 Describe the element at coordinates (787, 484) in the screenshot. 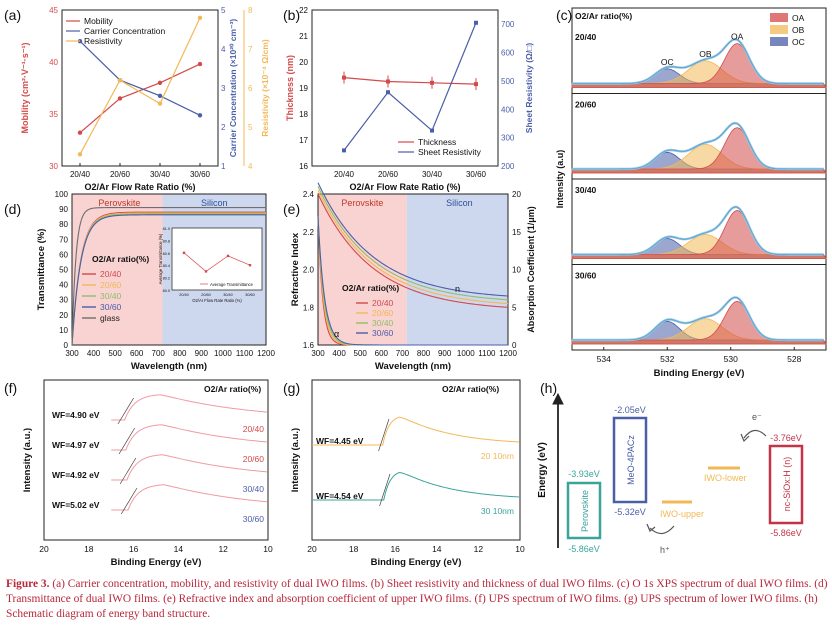

I see `band-label-ncsiox-h: nc-SiOx:H (n)` at that location.